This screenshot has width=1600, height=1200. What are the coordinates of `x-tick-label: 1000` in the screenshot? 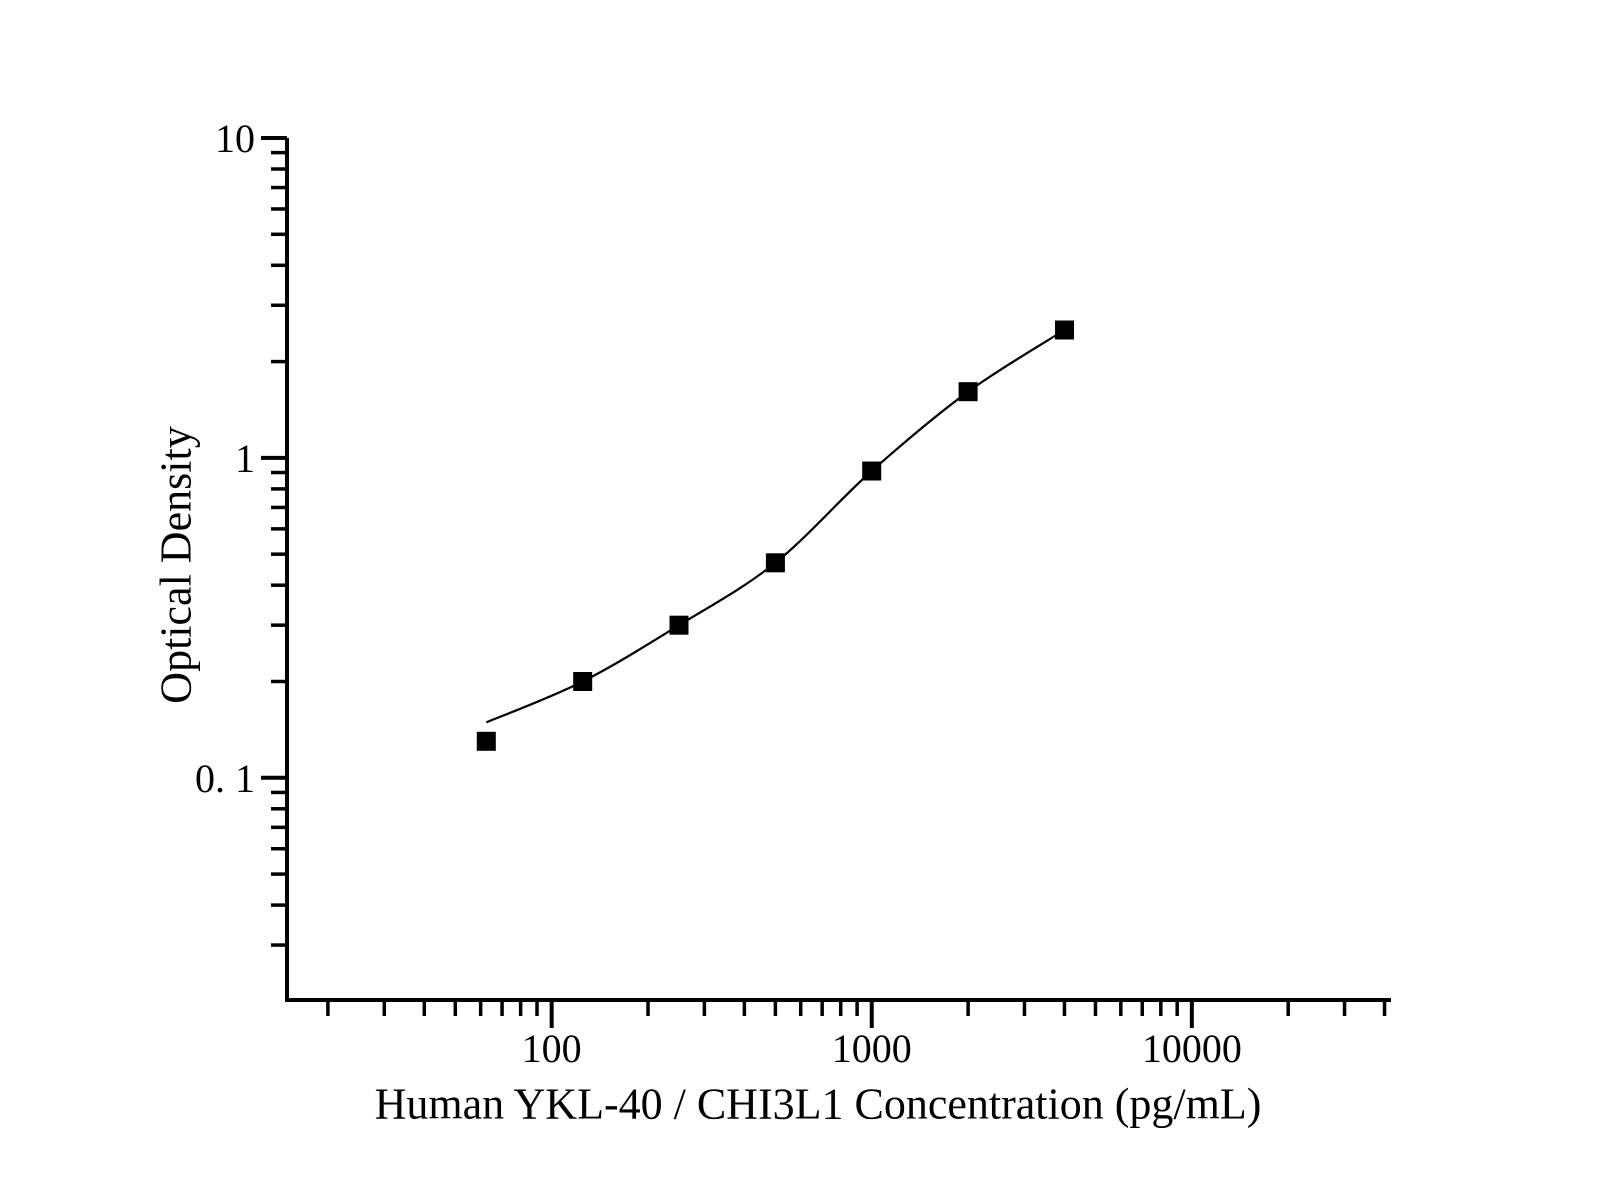 It's located at (872, 1048).